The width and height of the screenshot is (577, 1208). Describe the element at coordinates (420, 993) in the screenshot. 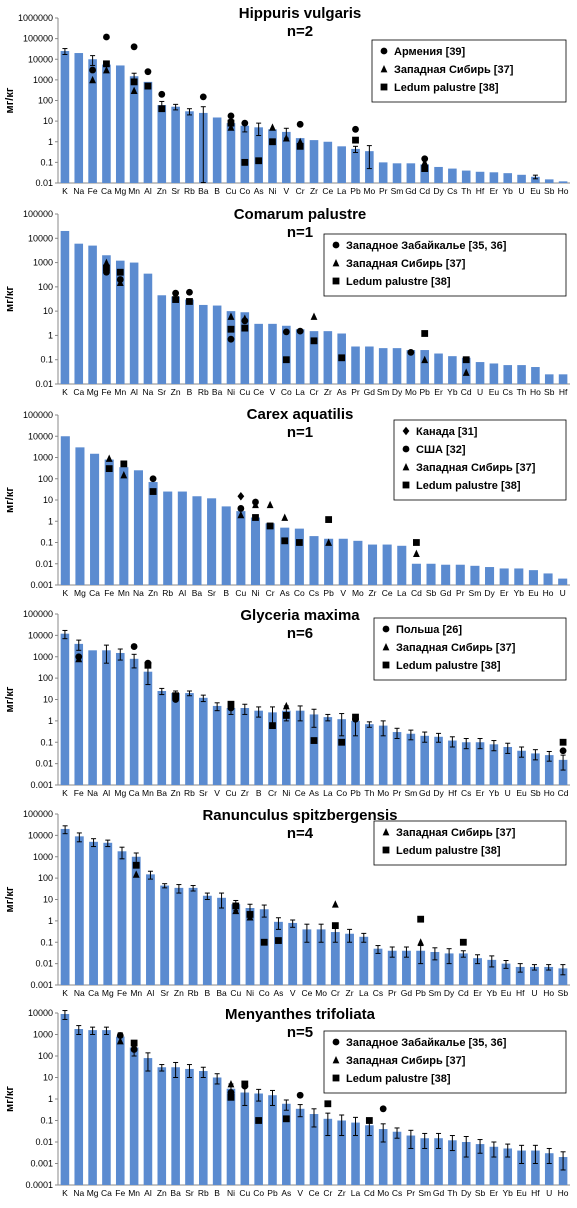

I see `x-tick-label: Pb` at that location.